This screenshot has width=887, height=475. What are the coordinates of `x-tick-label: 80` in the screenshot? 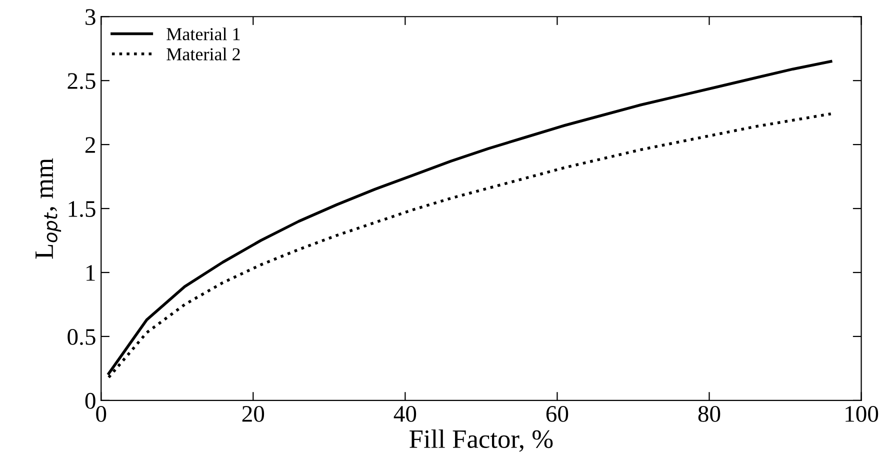 It's located at (709, 414).